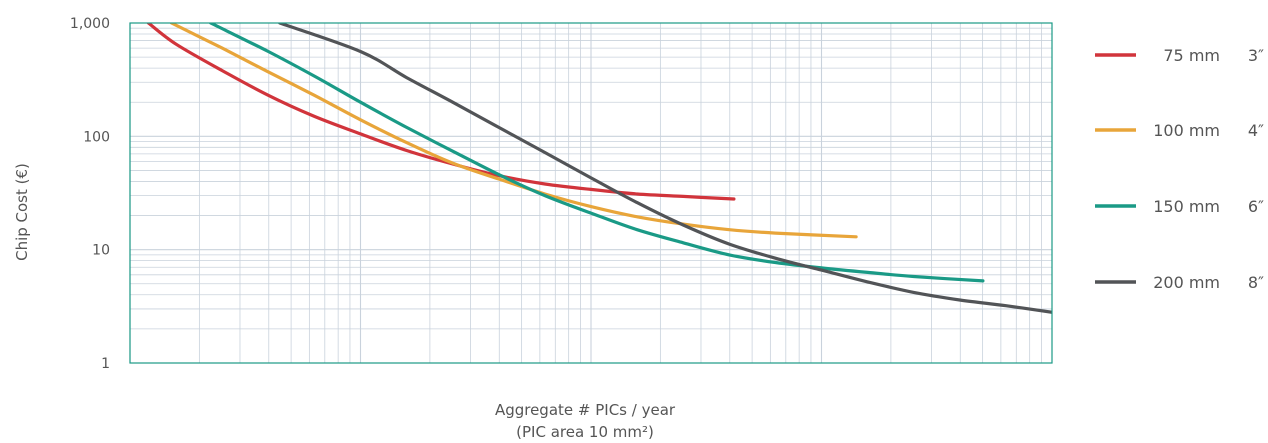 This screenshot has height=443, width=1268. I want to click on y-tick-label: 1, so click(105, 364).